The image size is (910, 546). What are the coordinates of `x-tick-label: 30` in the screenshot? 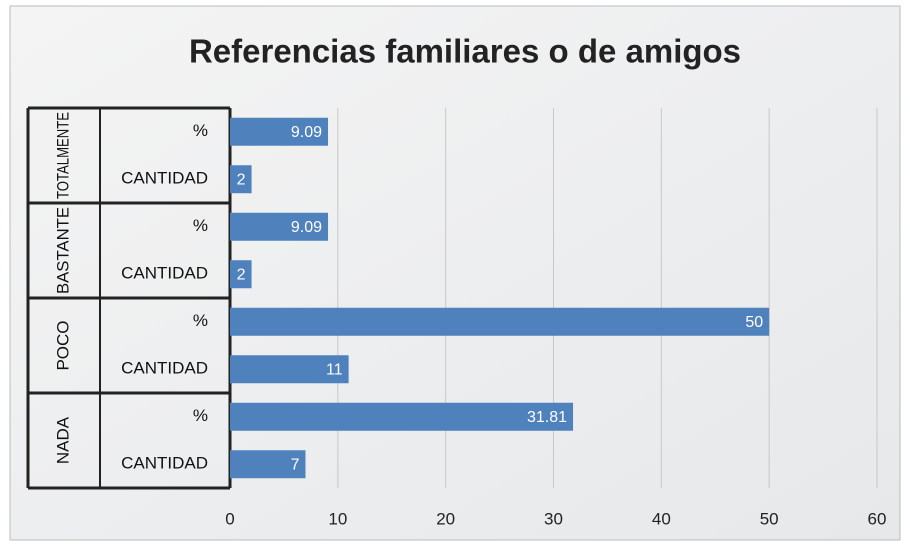 It's located at (553, 518).